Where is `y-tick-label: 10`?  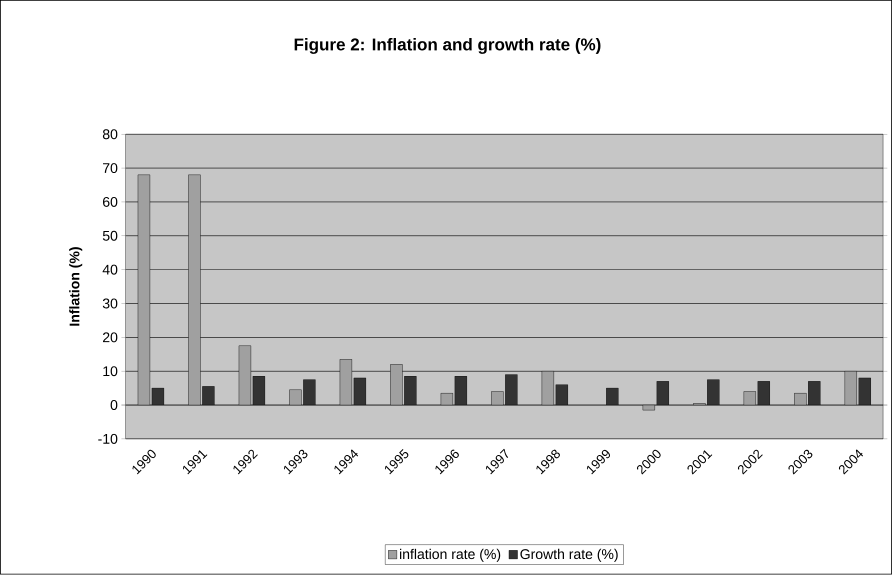
y-tick-label: 10 is located at coordinates (110, 371).